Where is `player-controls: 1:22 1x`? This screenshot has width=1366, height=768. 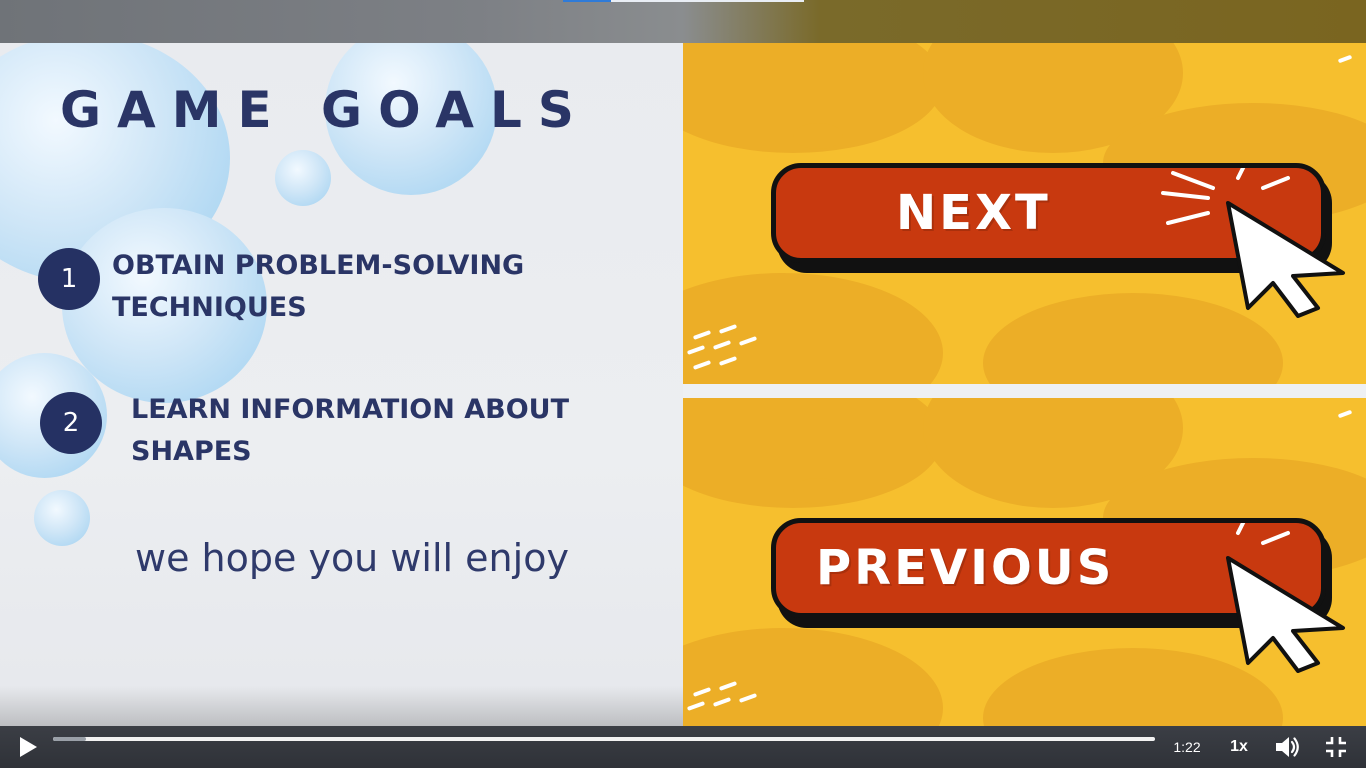
player-controls: 1:22 1x is located at coordinates (683, 747).